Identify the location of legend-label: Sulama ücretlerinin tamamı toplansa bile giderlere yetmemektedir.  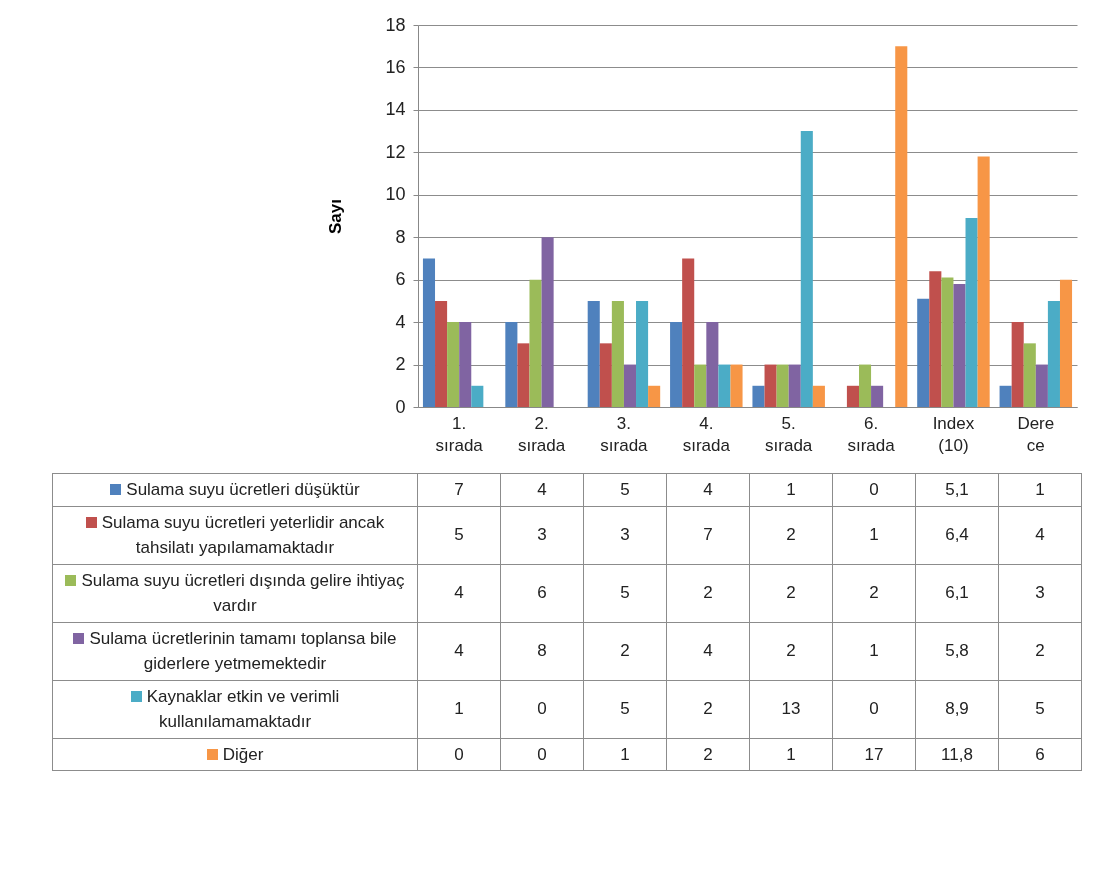
(235, 651).